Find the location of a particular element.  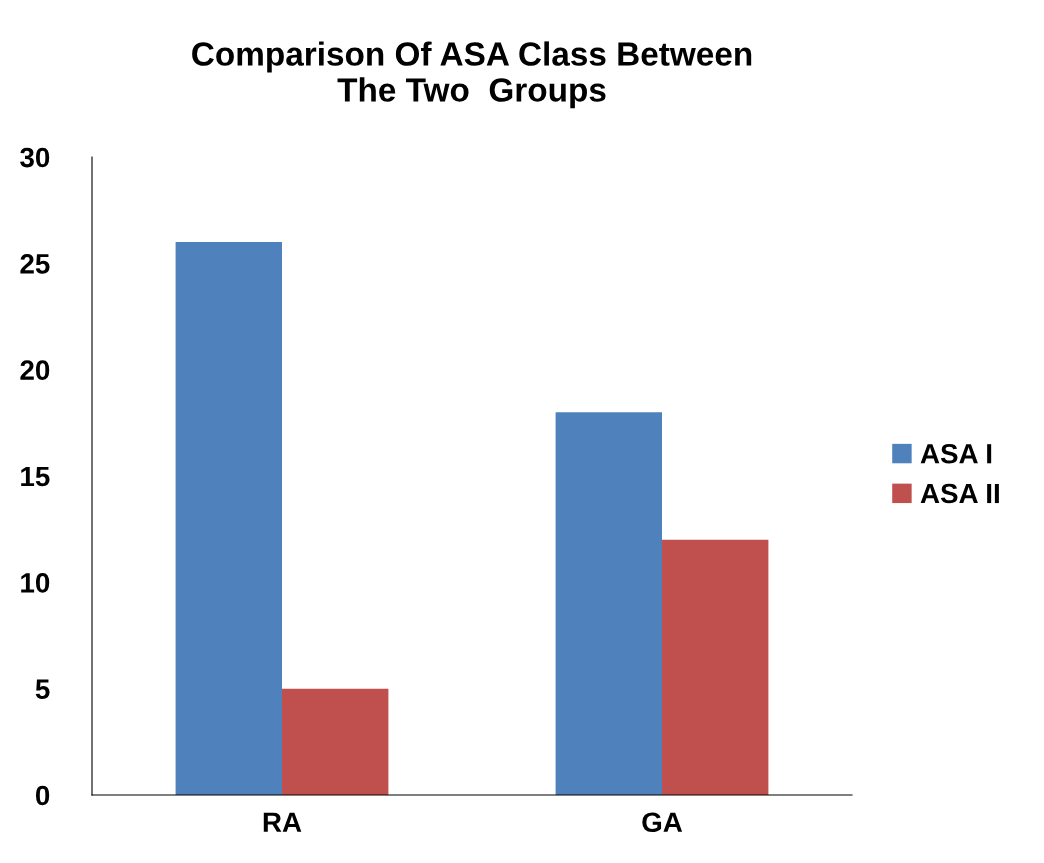

y-tick-label: 10 is located at coordinates (35, 583).